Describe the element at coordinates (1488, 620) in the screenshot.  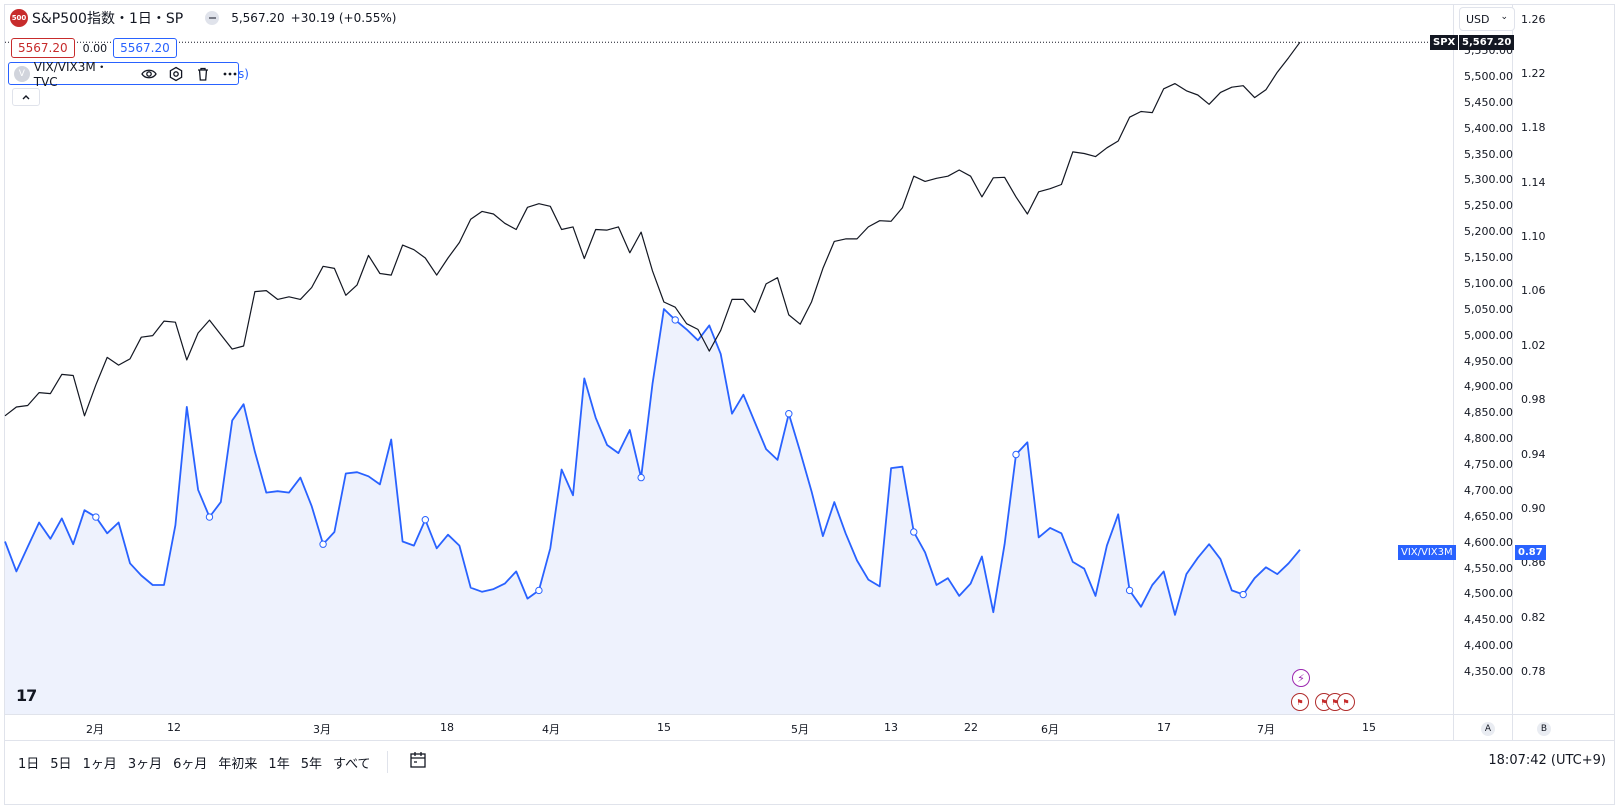
I see `price-tick-label: 4,450.00` at that location.